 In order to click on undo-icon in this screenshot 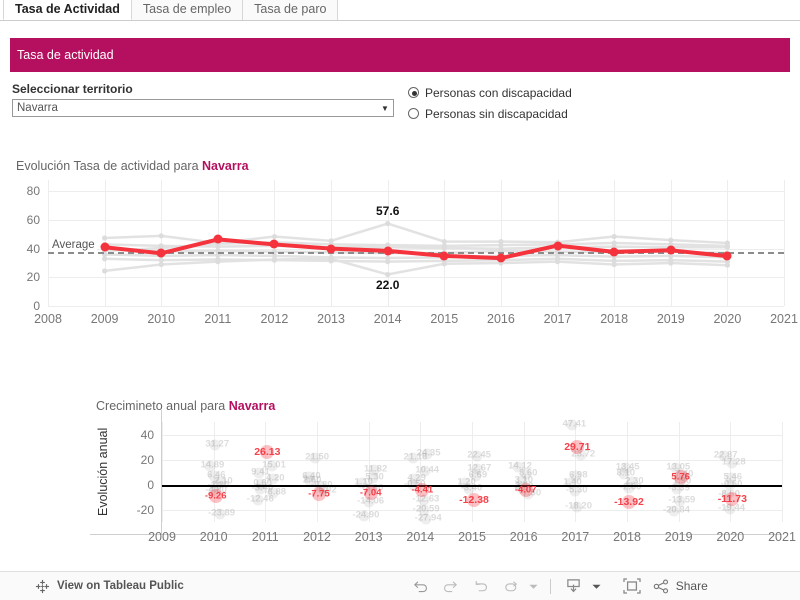, I will do `click(421, 586)`.